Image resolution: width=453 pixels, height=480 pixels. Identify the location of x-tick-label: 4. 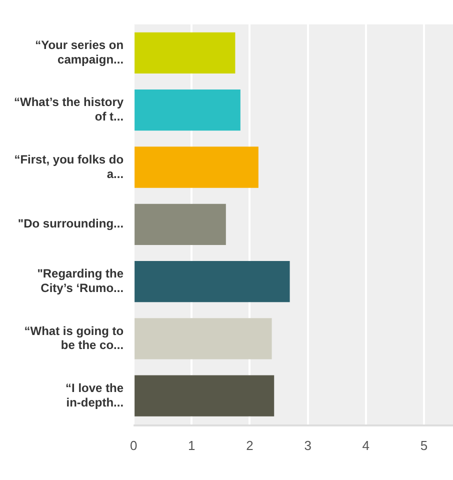
(366, 445).